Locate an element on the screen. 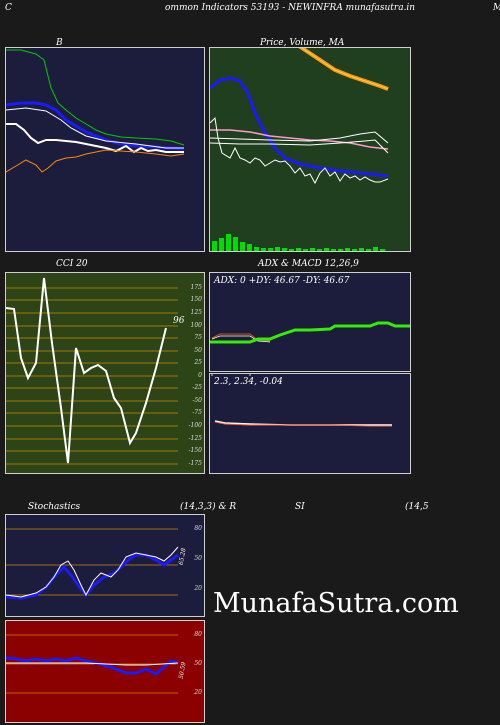  header-right-letter: M is located at coordinates (496, 8).